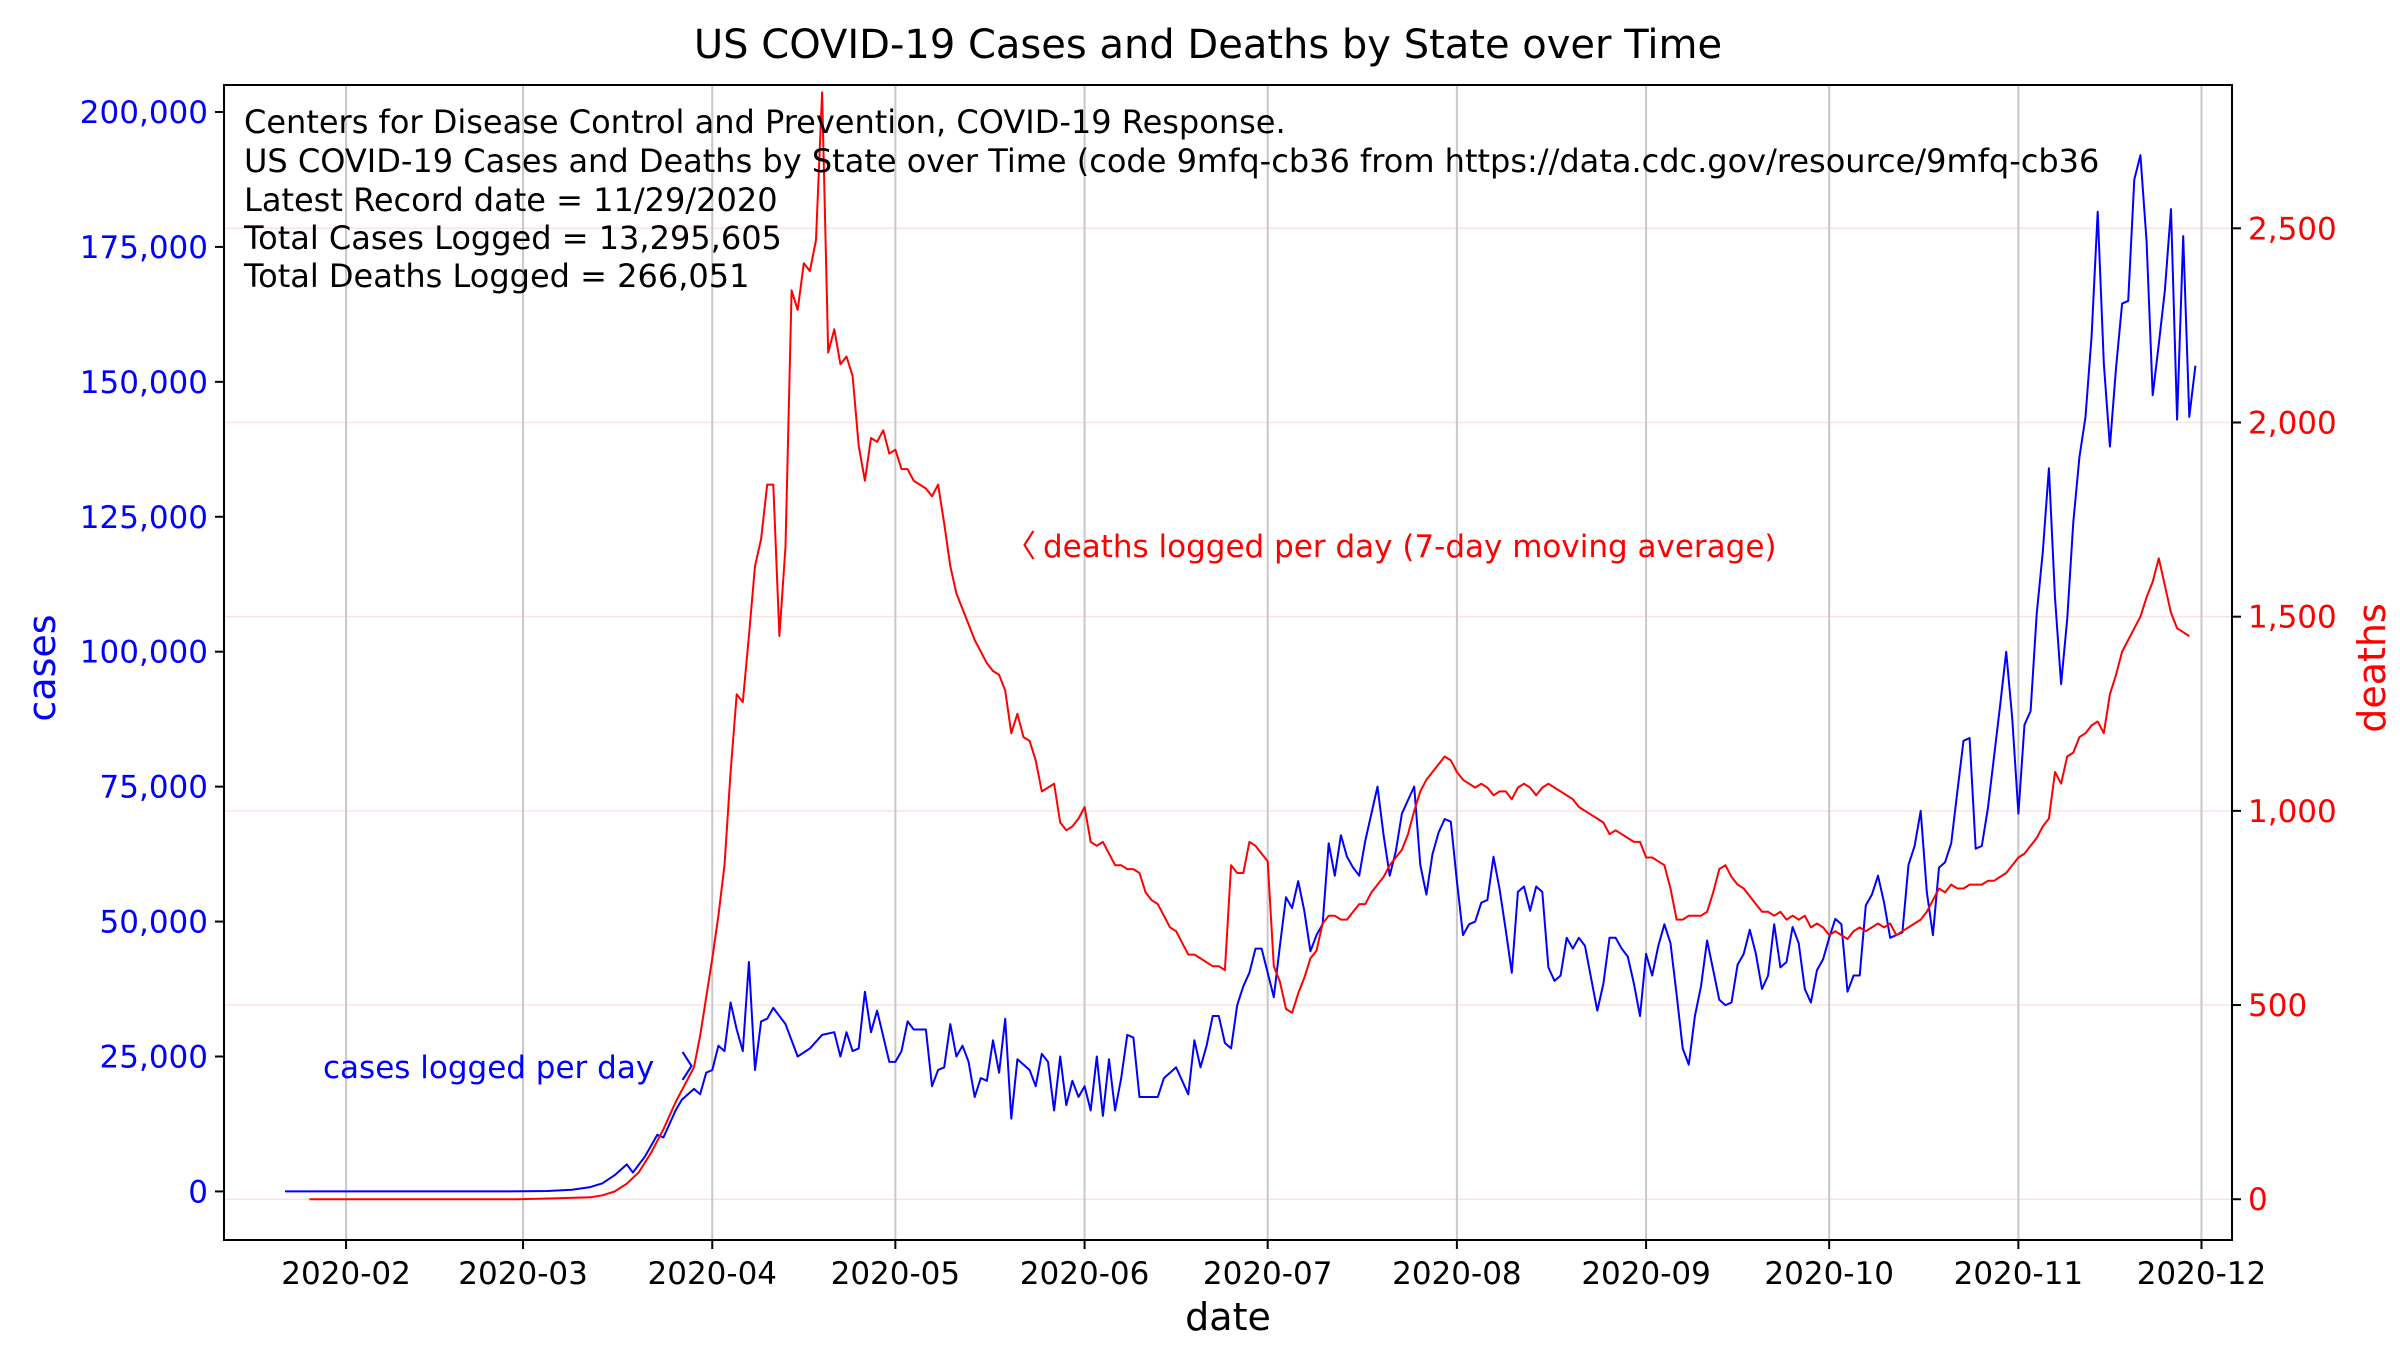 The width and height of the screenshot is (2400, 1350). Describe the element at coordinates (512, 238) in the screenshot. I see `info-line-total-cases: Total Cases Logged = 13,295,605` at that location.